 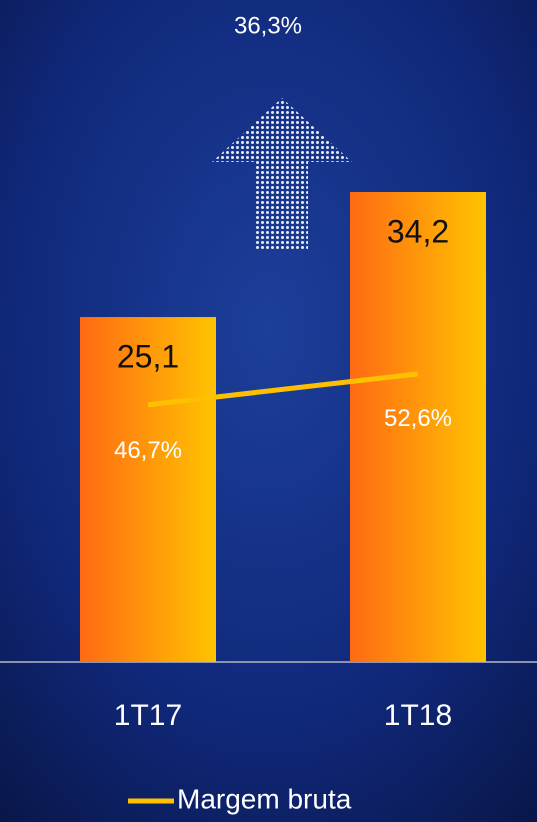 What do you see at coordinates (268, 25) in the screenshot?
I see `annotation: 36,3%` at bounding box center [268, 25].